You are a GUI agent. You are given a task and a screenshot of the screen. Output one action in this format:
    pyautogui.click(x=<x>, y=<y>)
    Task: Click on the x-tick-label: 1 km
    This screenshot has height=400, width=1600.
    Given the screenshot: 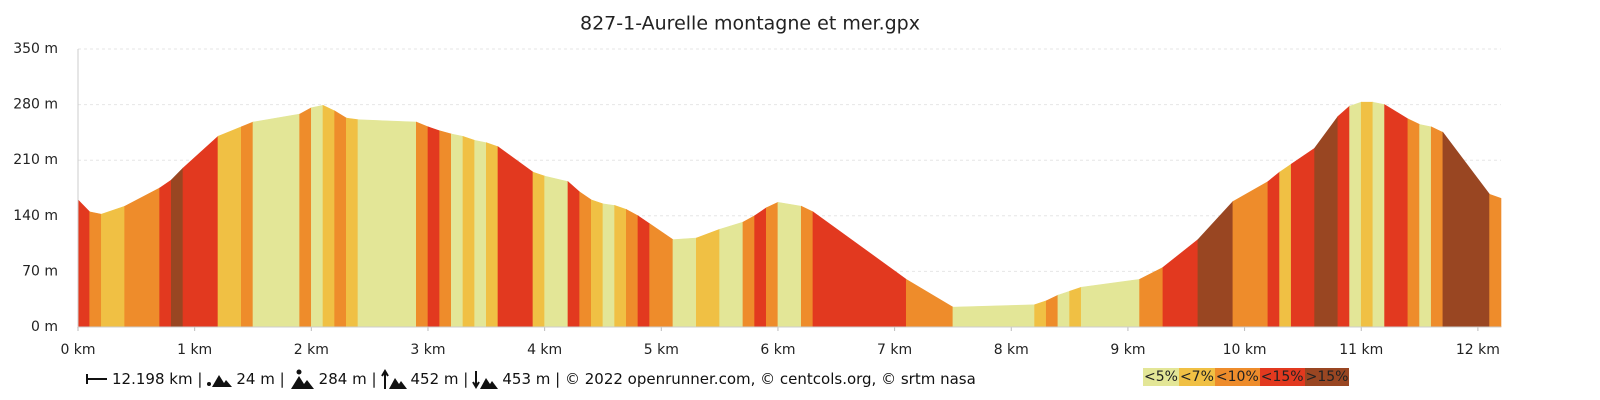 What is the action you would take?
    pyautogui.click(x=194, y=350)
    